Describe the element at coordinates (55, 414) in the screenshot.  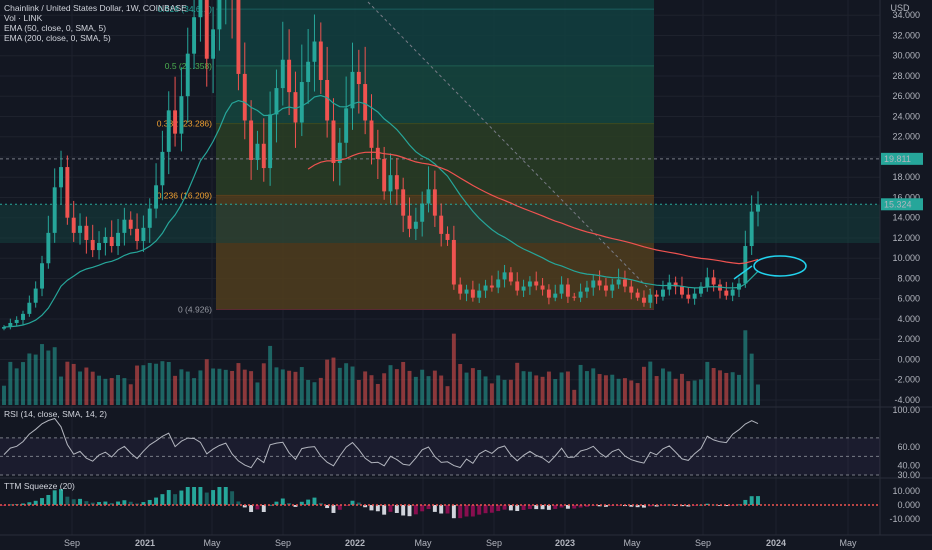
I see `rsi-legend: RSI (14, close, SMA, 14, 2)` at that location.